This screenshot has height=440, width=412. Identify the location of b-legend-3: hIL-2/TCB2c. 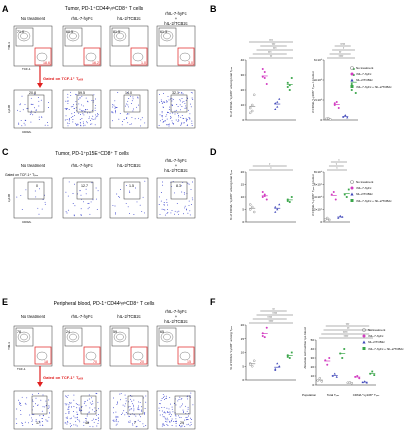
(364, 80).